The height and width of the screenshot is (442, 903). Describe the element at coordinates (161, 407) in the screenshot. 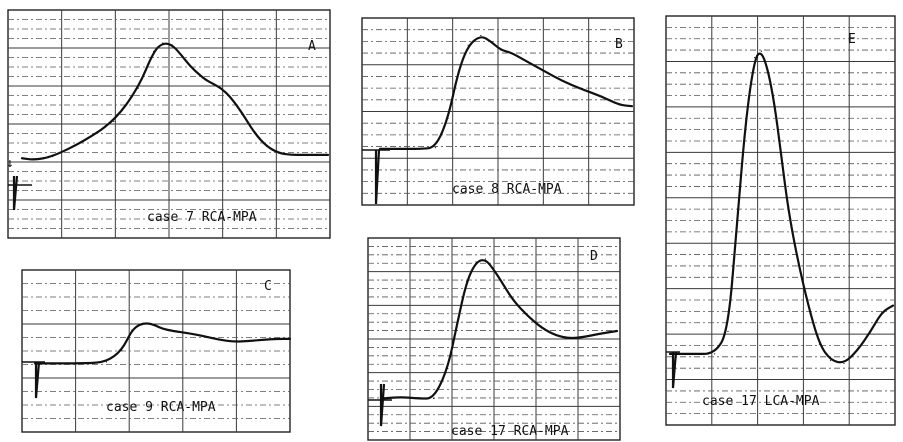

I see `panel-c-caption: case 9 RCA-MPA` at that location.